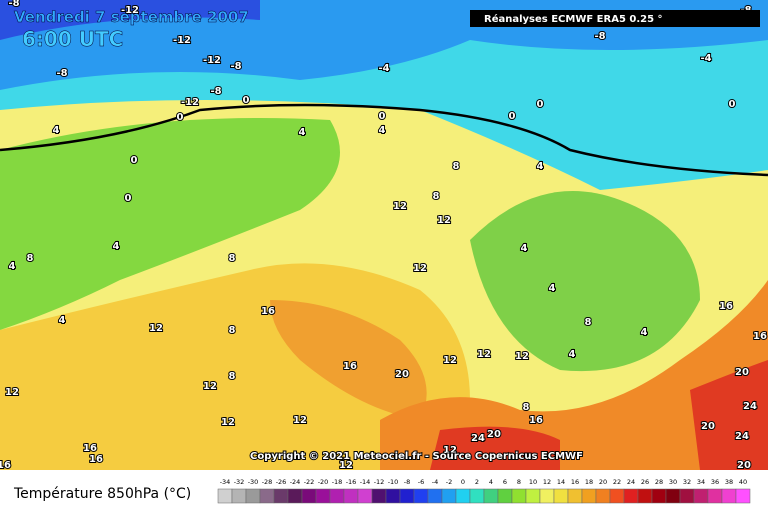 The height and width of the screenshot is (512, 768). What do you see at coordinates (561, 482) in the screenshot?
I see `legend-label: 14` at bounding box center [561, 482].